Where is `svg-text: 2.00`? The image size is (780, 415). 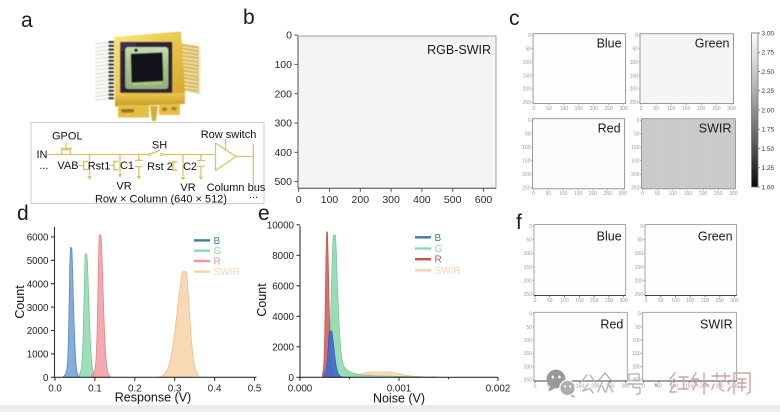 svg-text: 2.00 is located at coordinates (768, 110).